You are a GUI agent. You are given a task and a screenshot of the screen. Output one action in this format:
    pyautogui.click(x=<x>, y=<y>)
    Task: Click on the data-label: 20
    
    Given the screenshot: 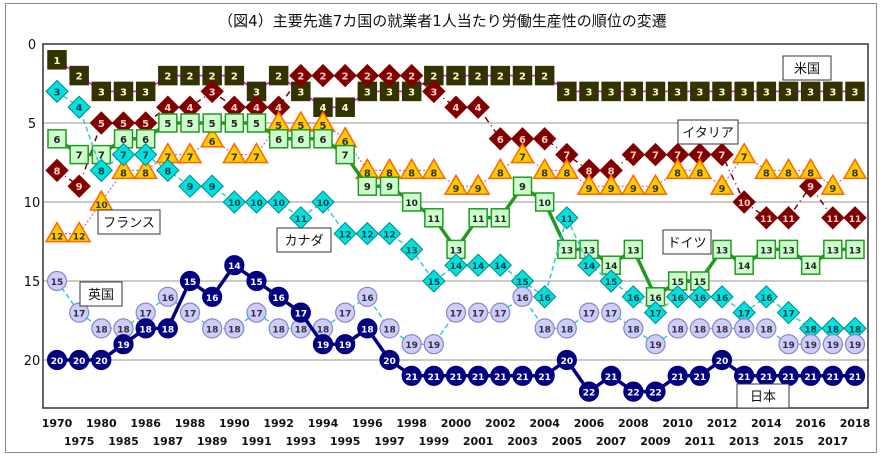 What is the action you would take?
    pyautogui.click(x=57, y=362)
    